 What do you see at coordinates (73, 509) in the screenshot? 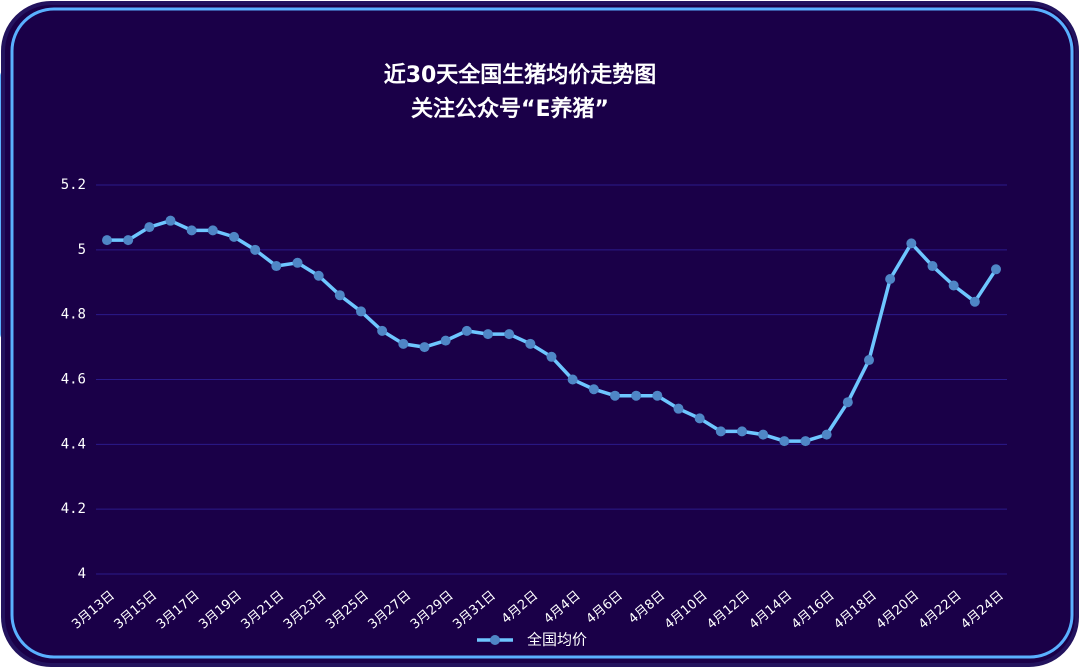
I see `y-tick-label: 4.2` at bounding box center [73, 509].